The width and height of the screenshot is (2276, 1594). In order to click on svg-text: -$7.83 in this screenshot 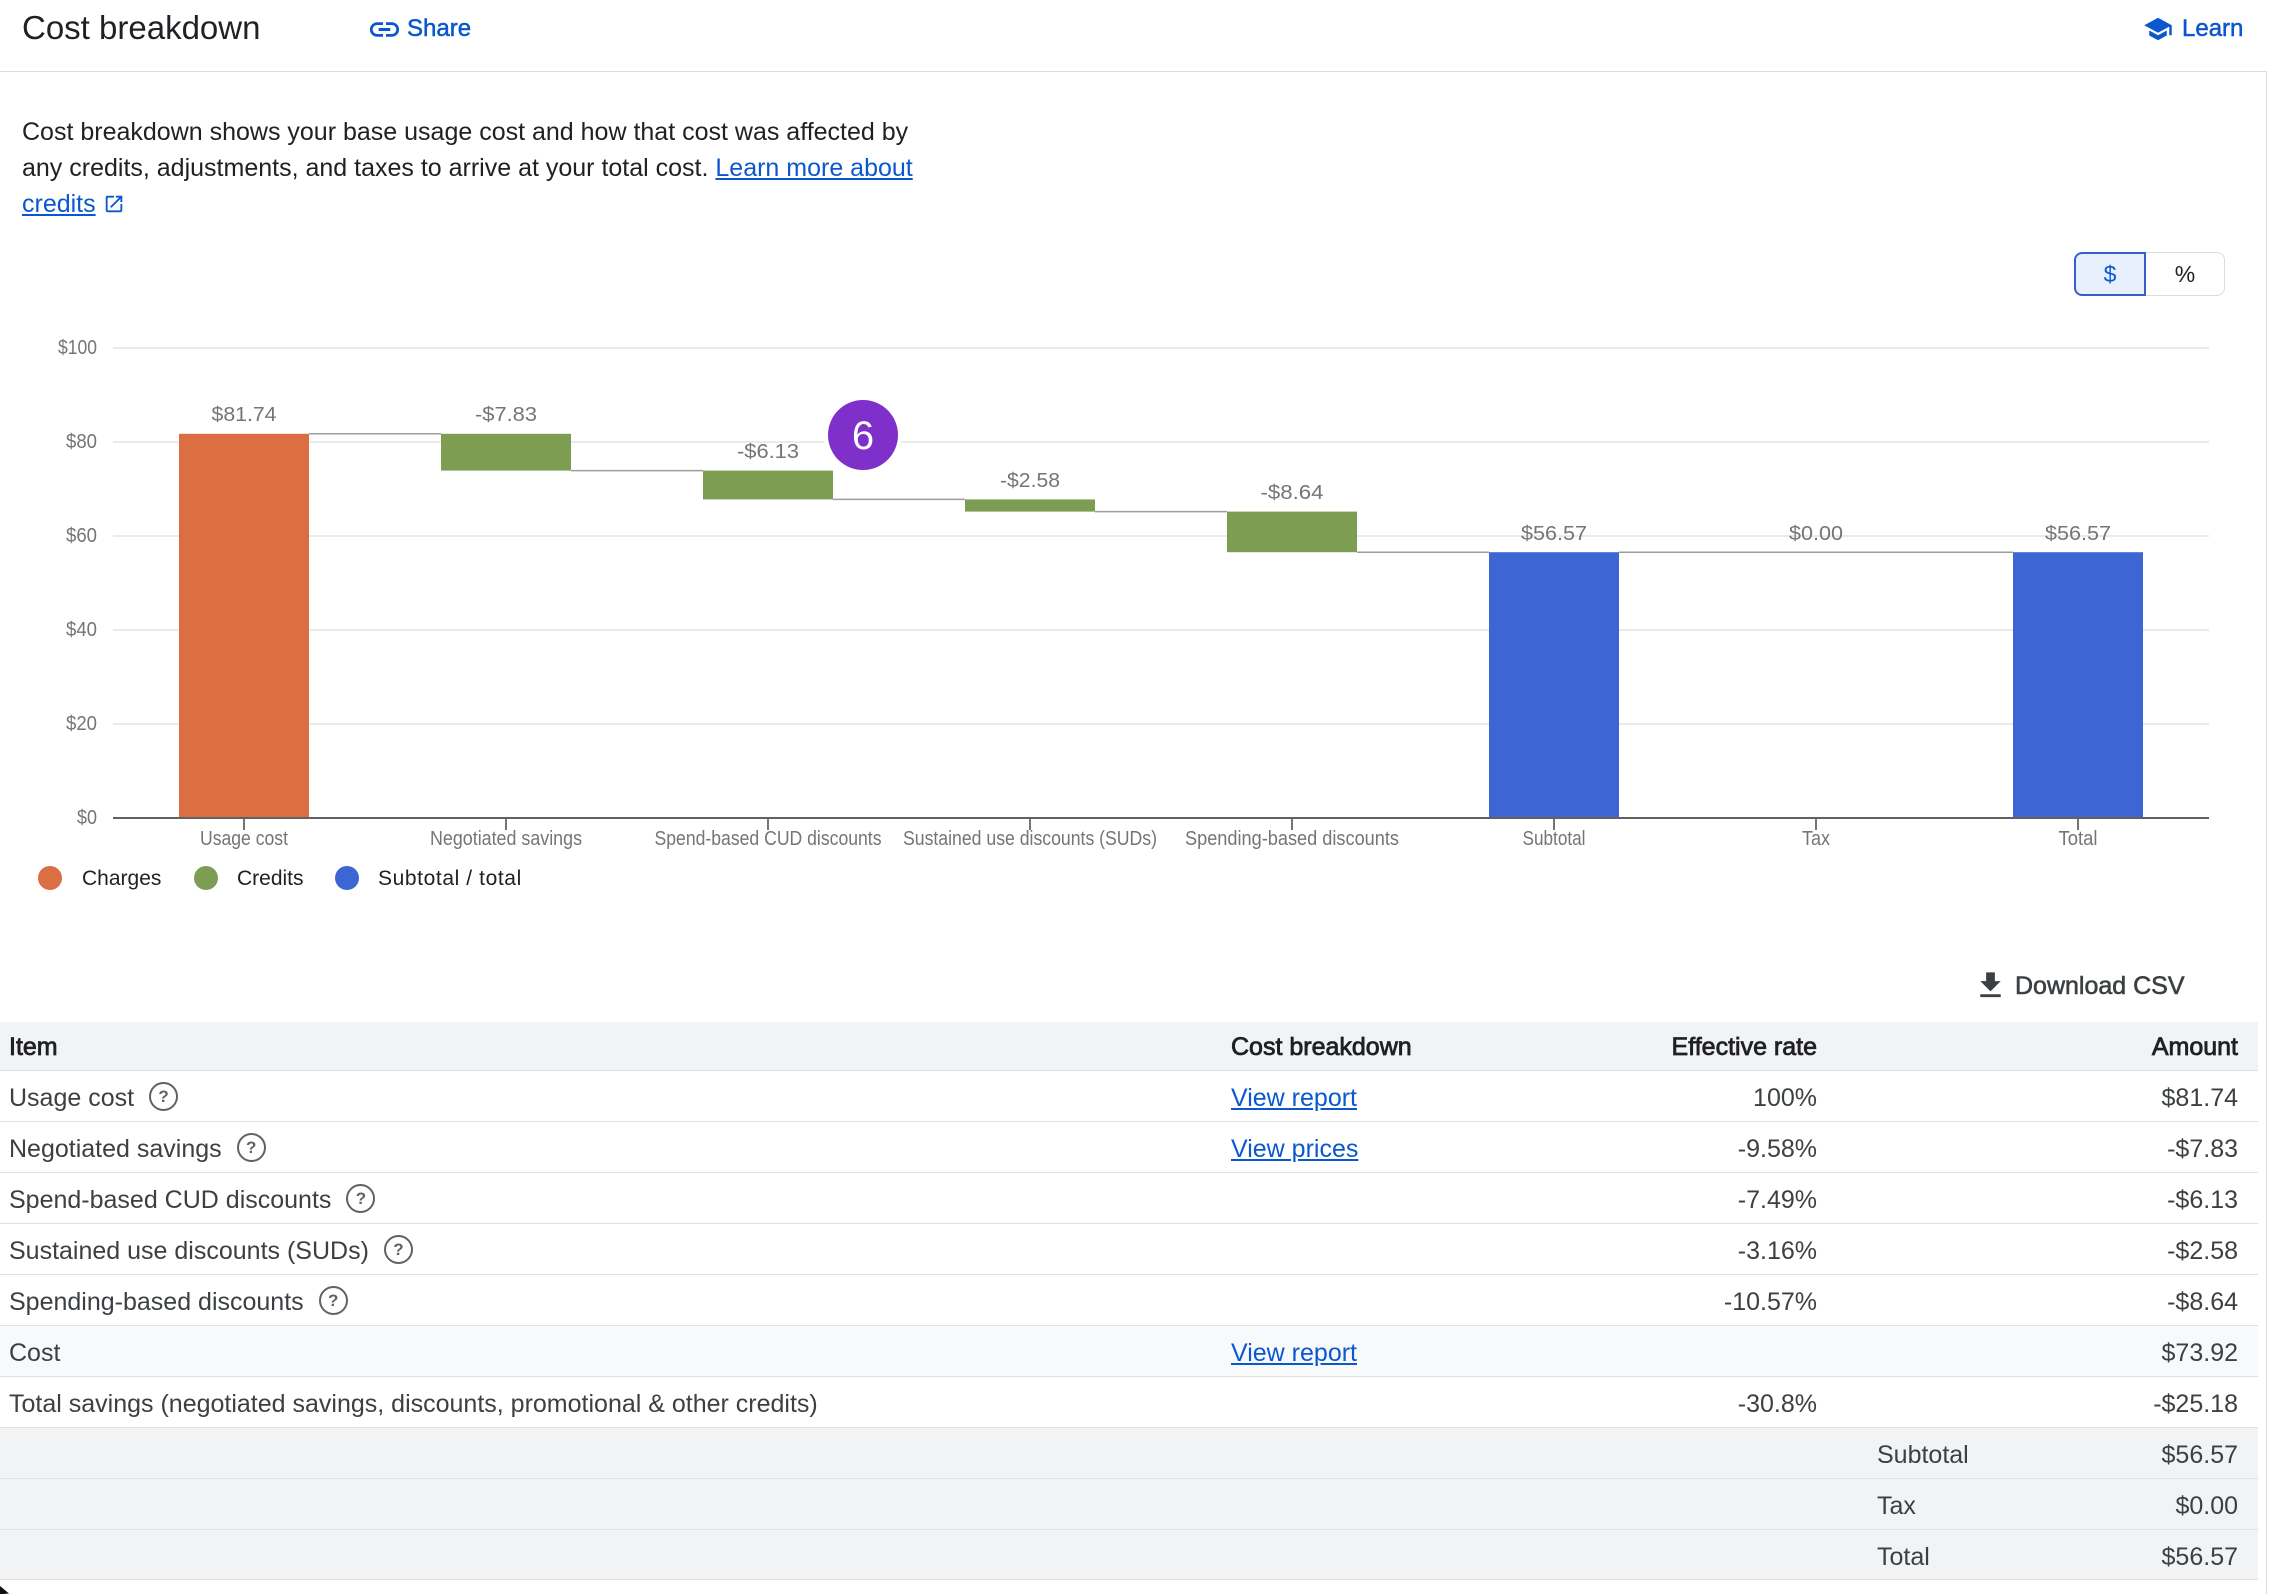, I will do `click(506, 415)`.